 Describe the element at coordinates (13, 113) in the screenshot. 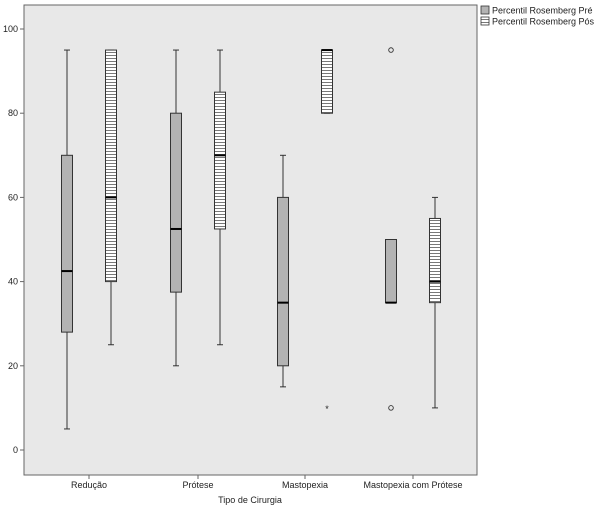

I see `y-tick-label: 80` at that location.